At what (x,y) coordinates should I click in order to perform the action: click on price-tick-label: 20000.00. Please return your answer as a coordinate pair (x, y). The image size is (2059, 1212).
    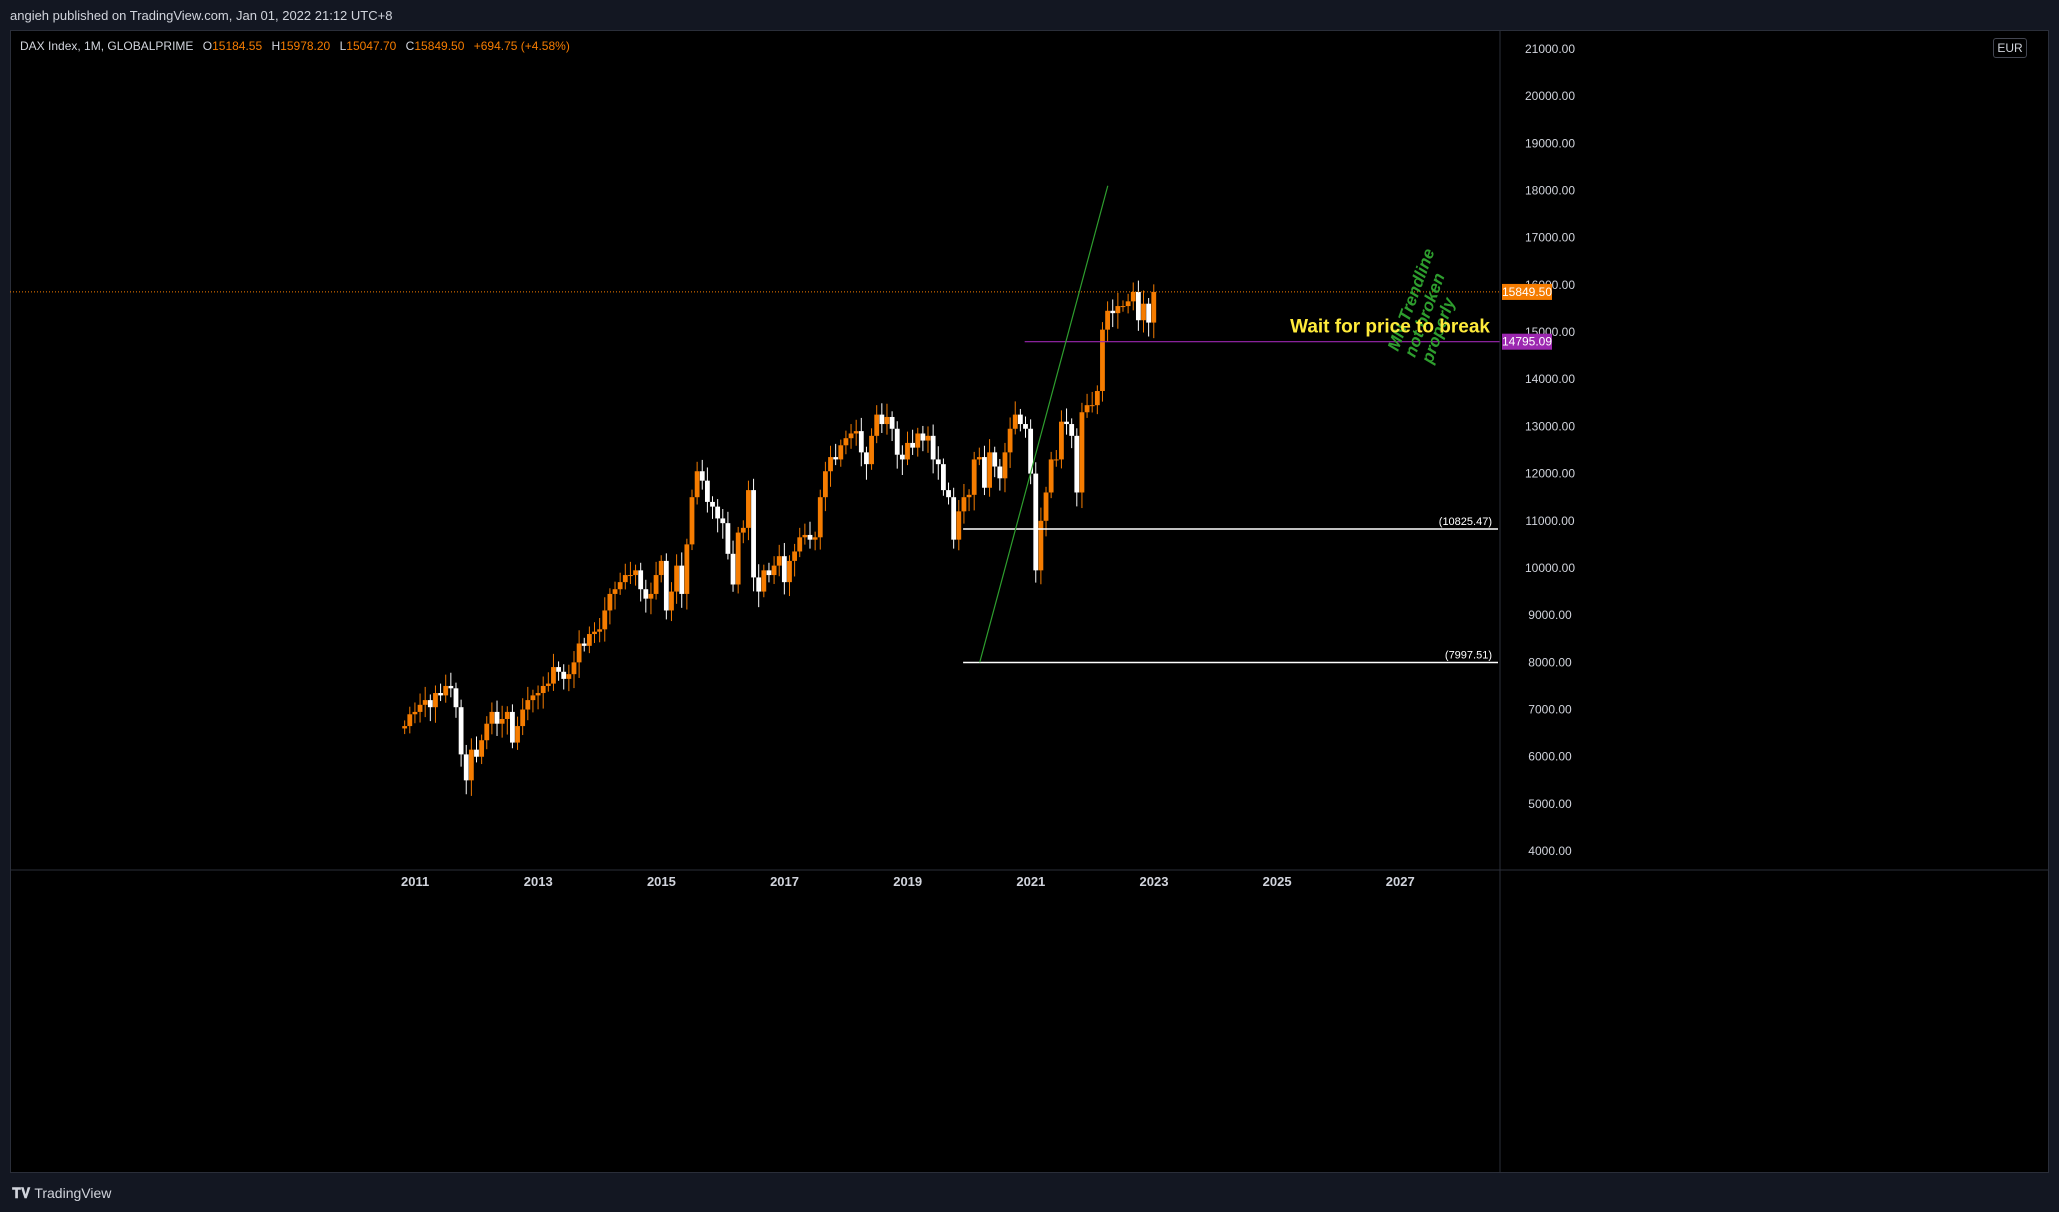
    Looking at the image, I should click on (1550, 96).